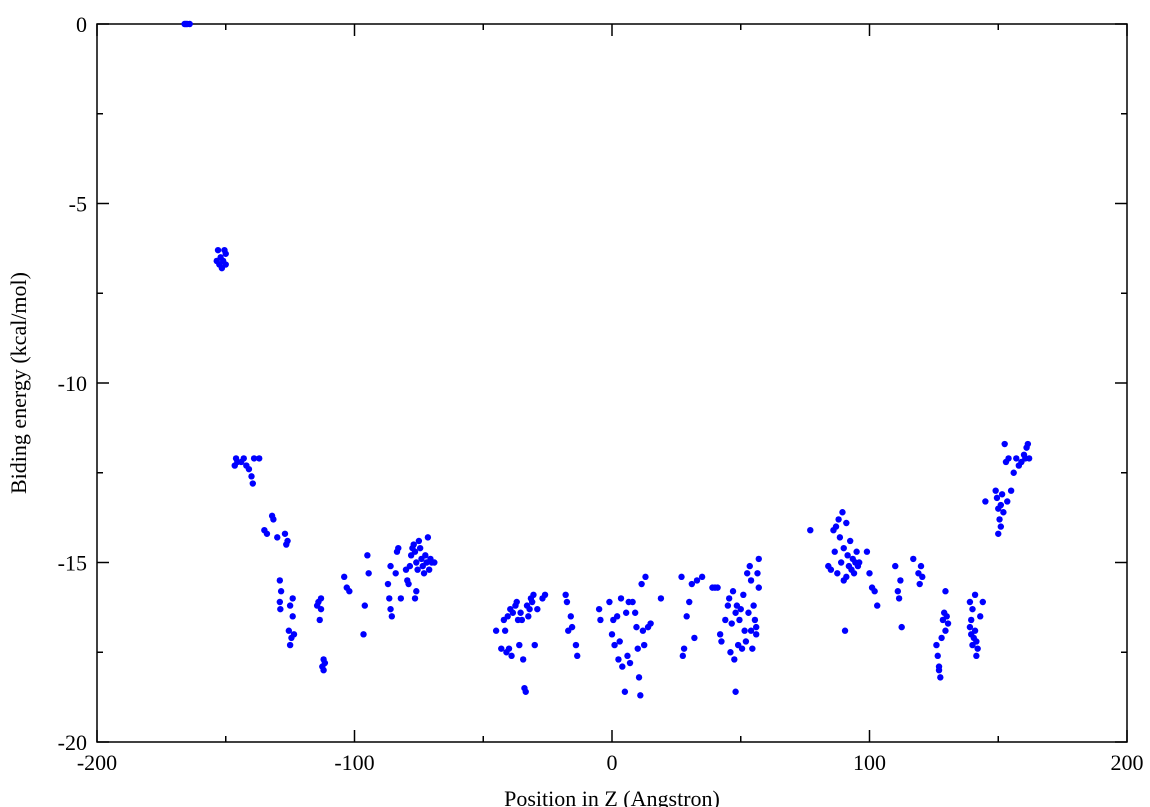 The height and width of the screenshot is (807, 1150). I want to click on y-axis-label: Biding energy (kcal/mol), so click(18, 383).